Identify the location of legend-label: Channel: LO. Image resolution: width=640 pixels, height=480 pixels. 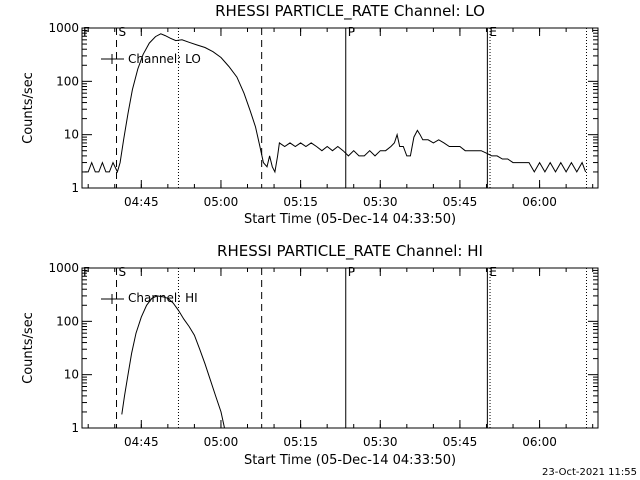
(164, 59).